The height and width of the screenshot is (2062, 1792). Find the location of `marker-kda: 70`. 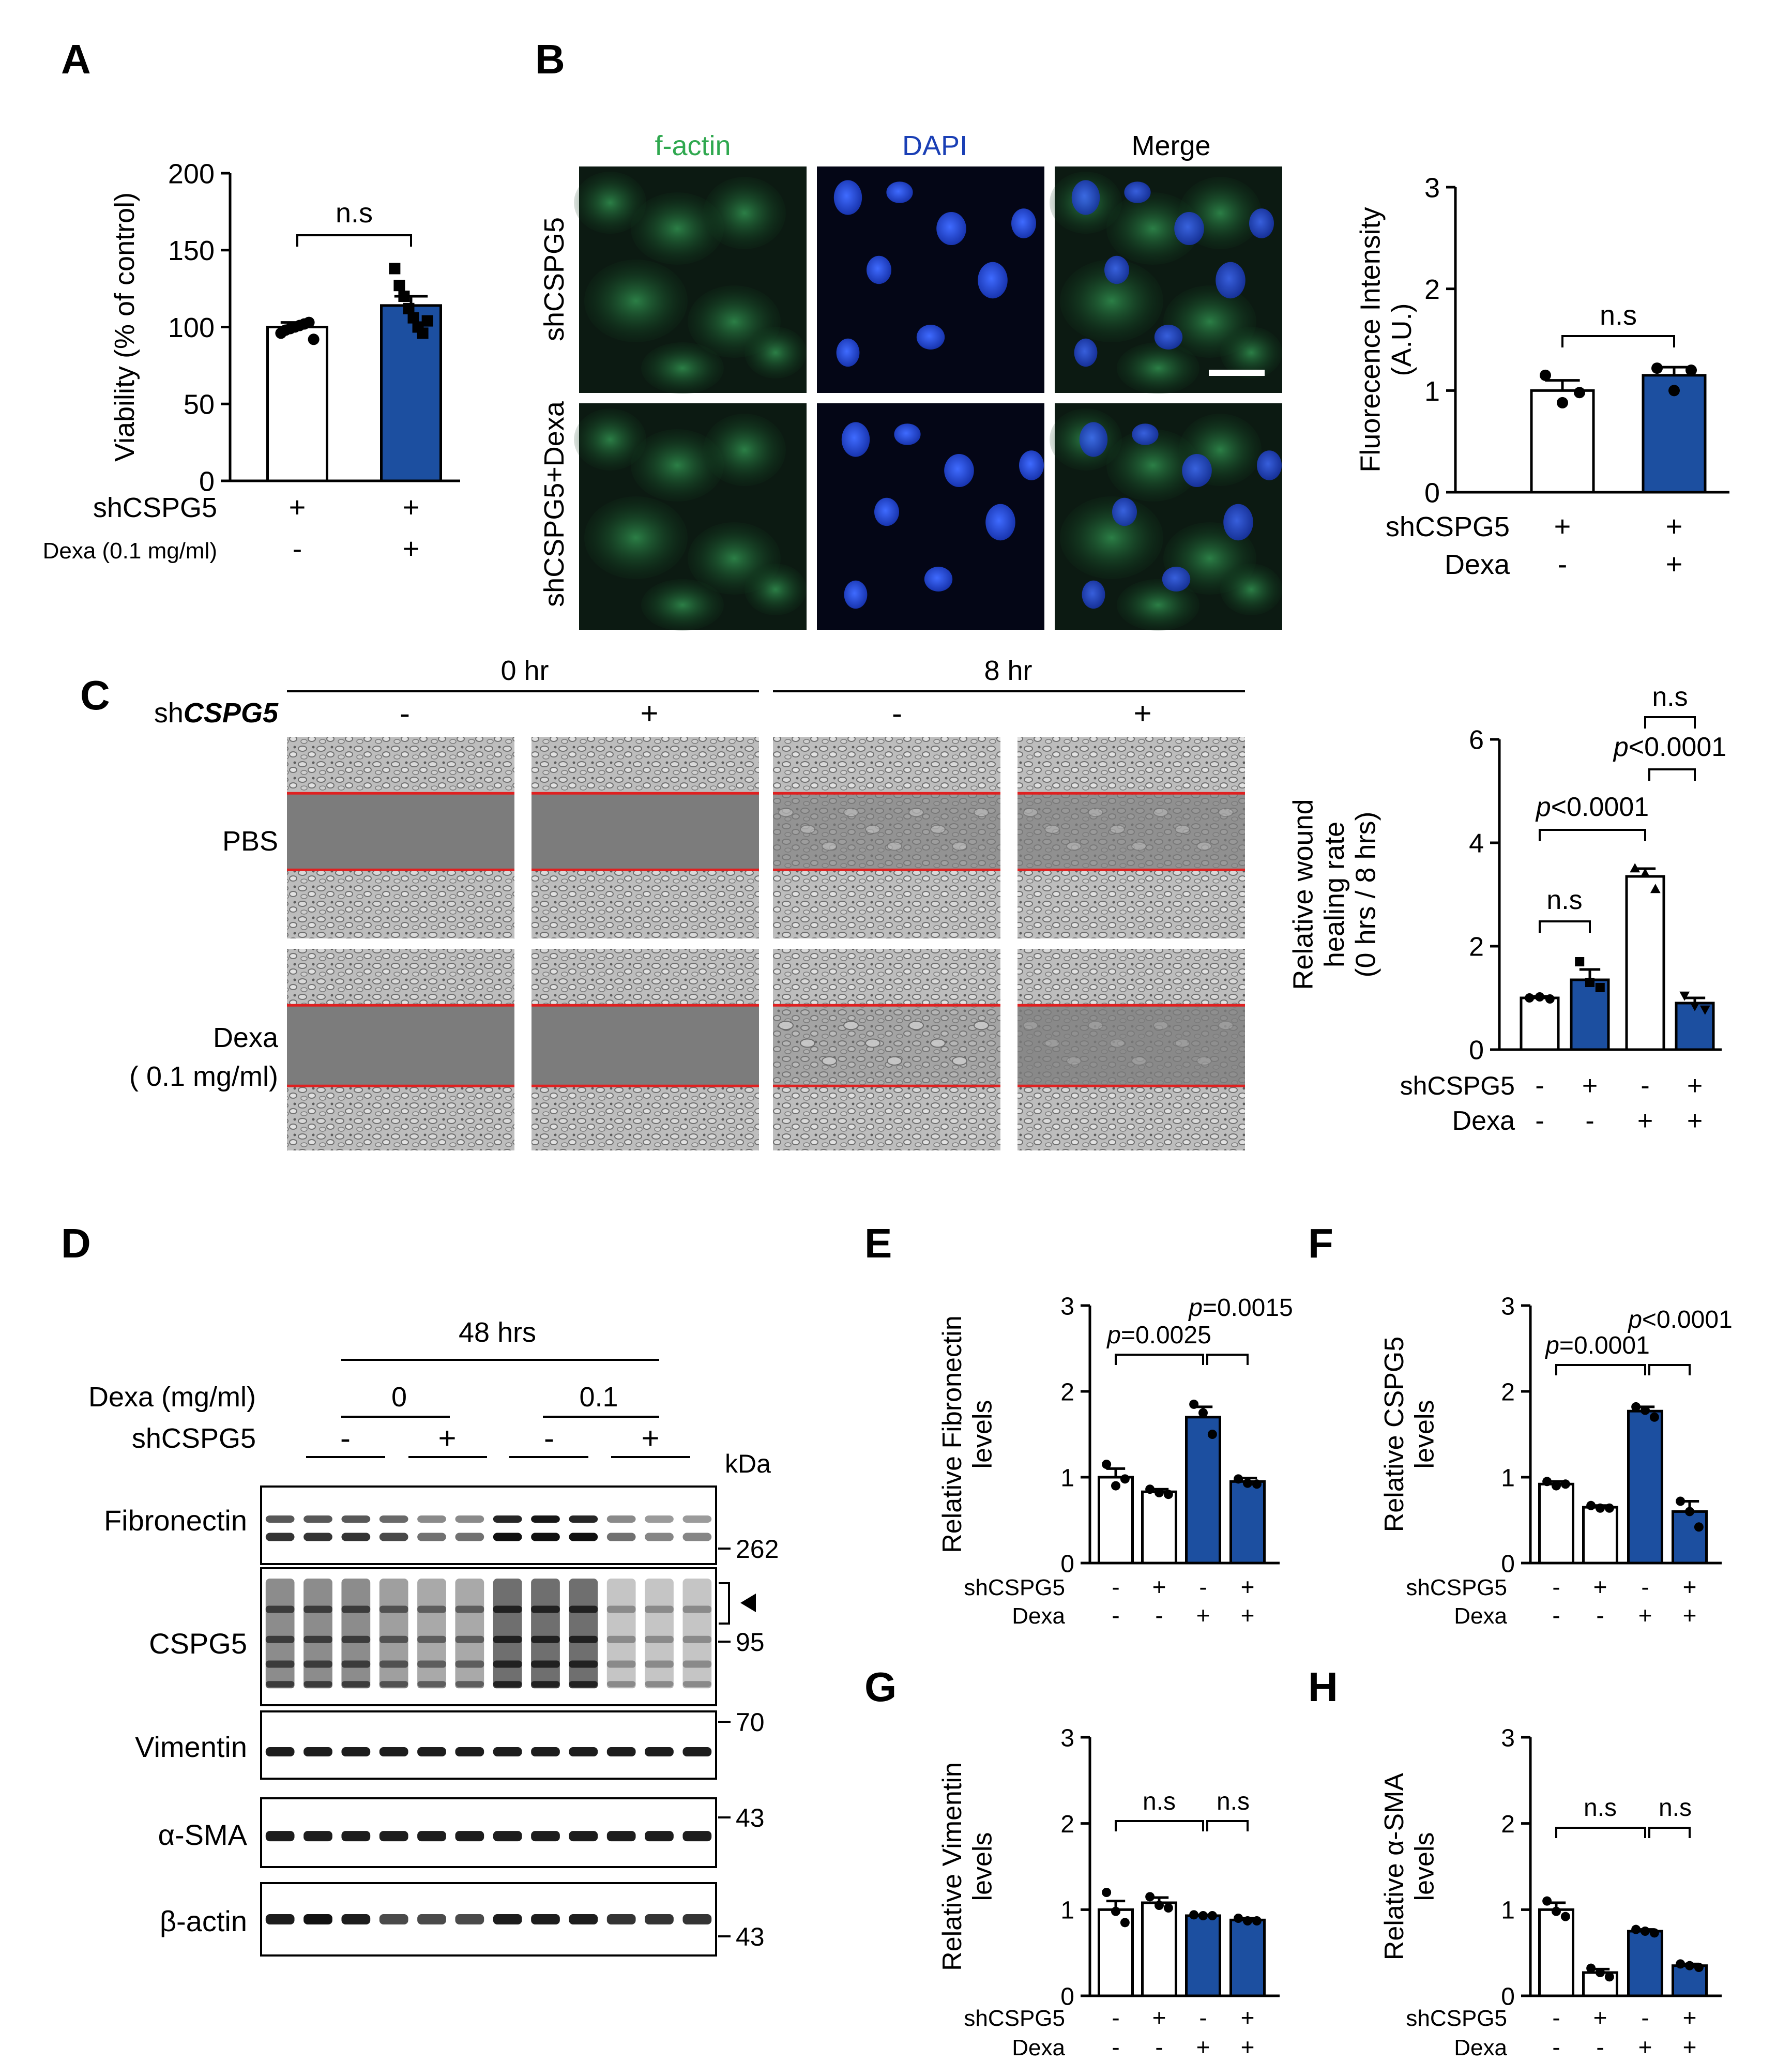

marker-kda: 70 is located at coordinates (750, 1722).